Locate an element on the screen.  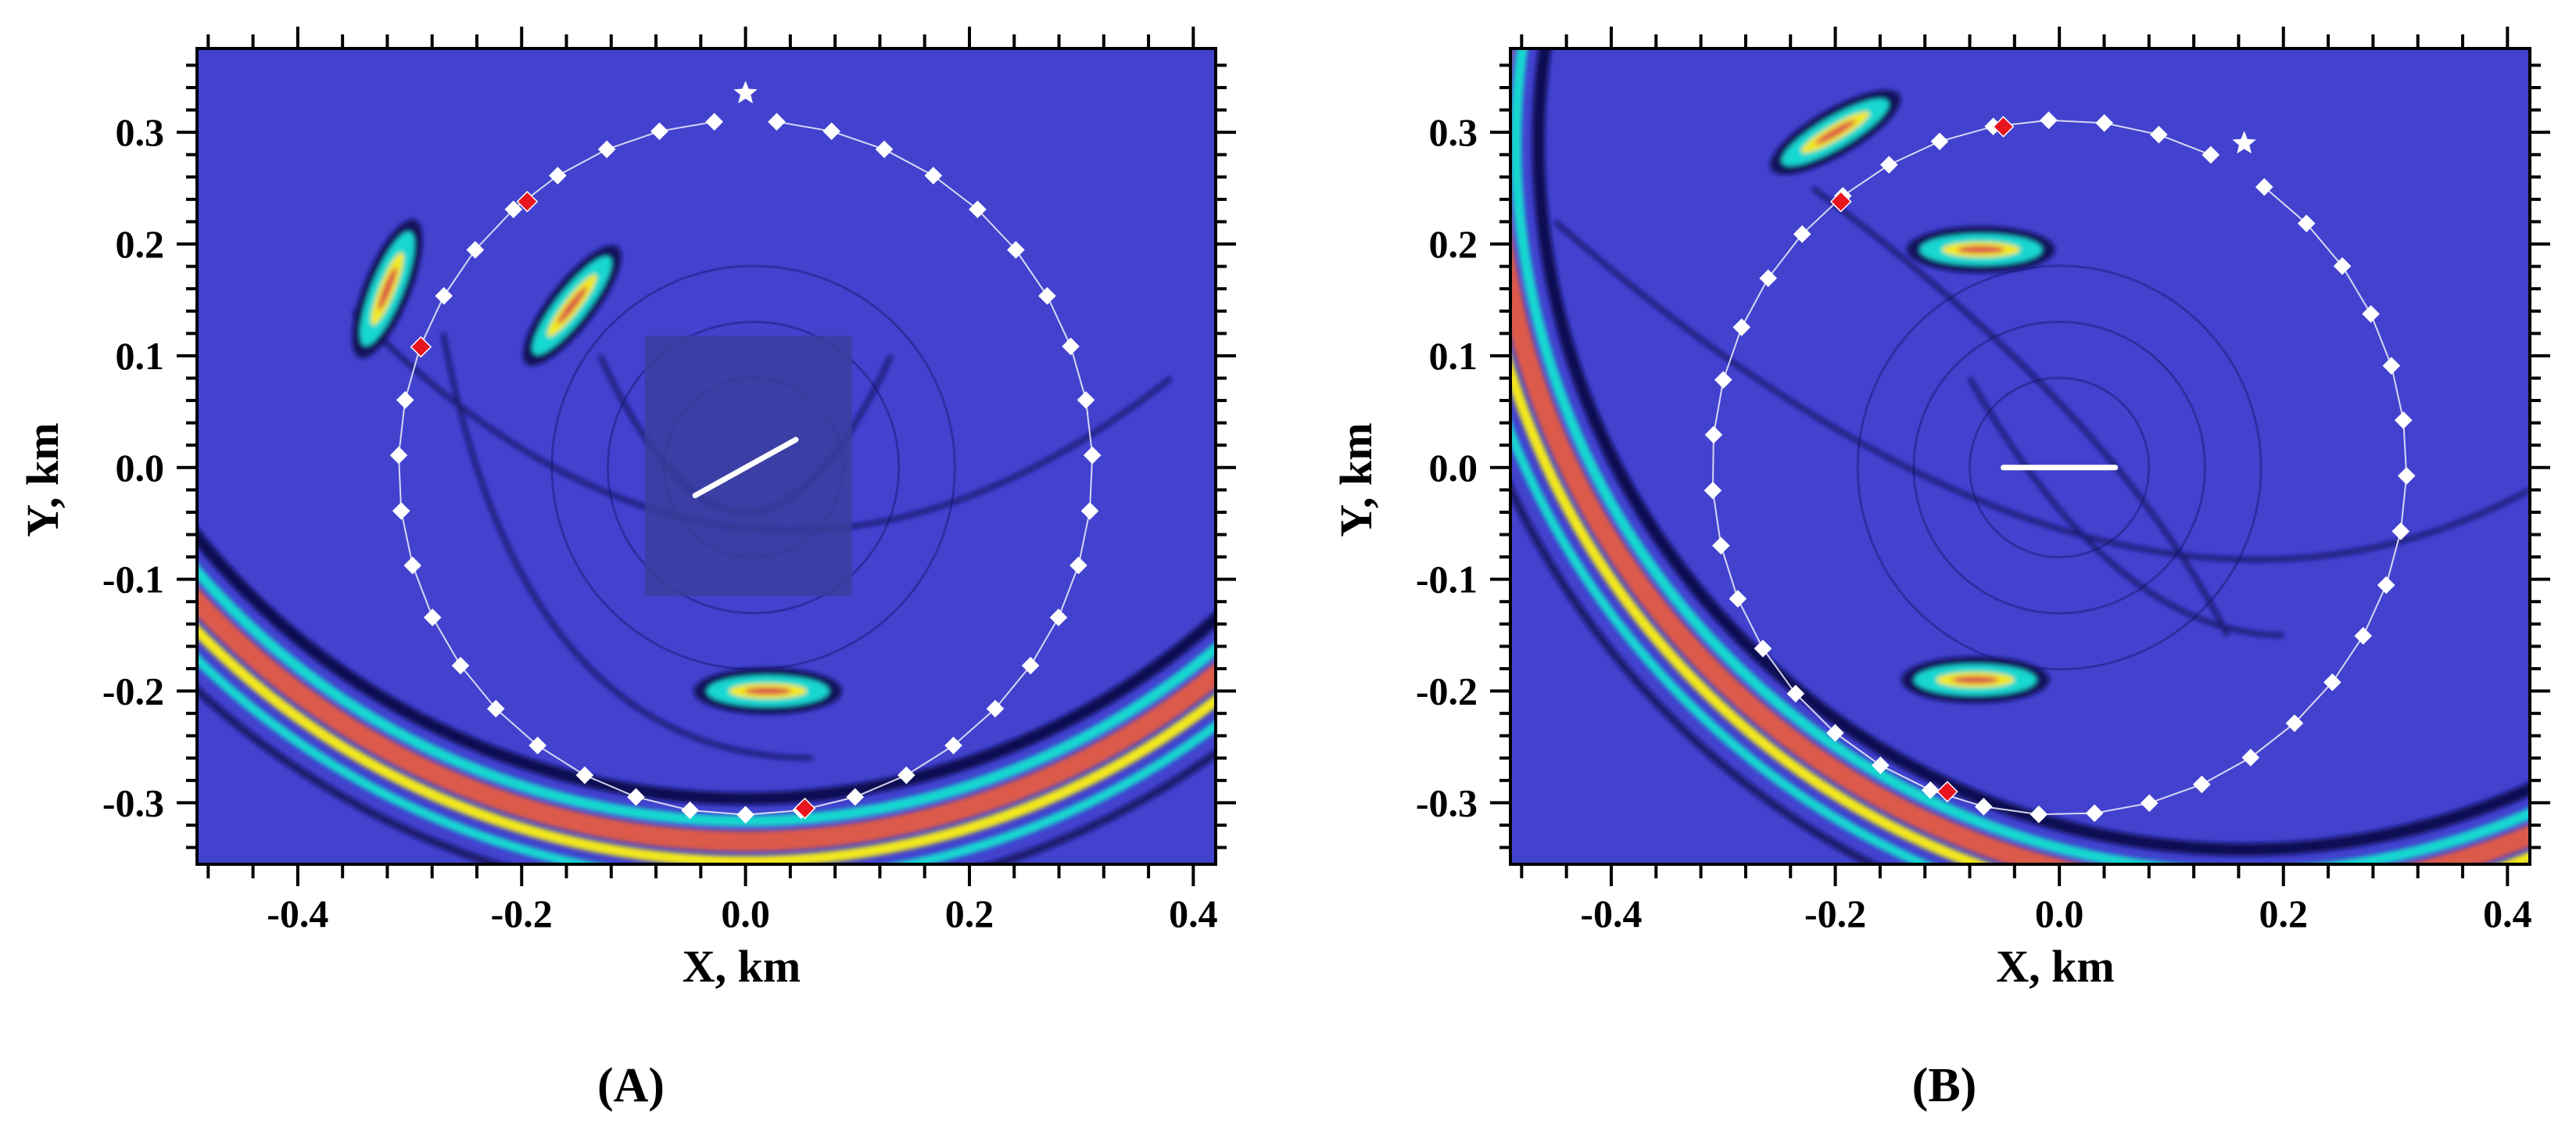
y-tick-label: -0.3 is located at coordinates (1447, 802).